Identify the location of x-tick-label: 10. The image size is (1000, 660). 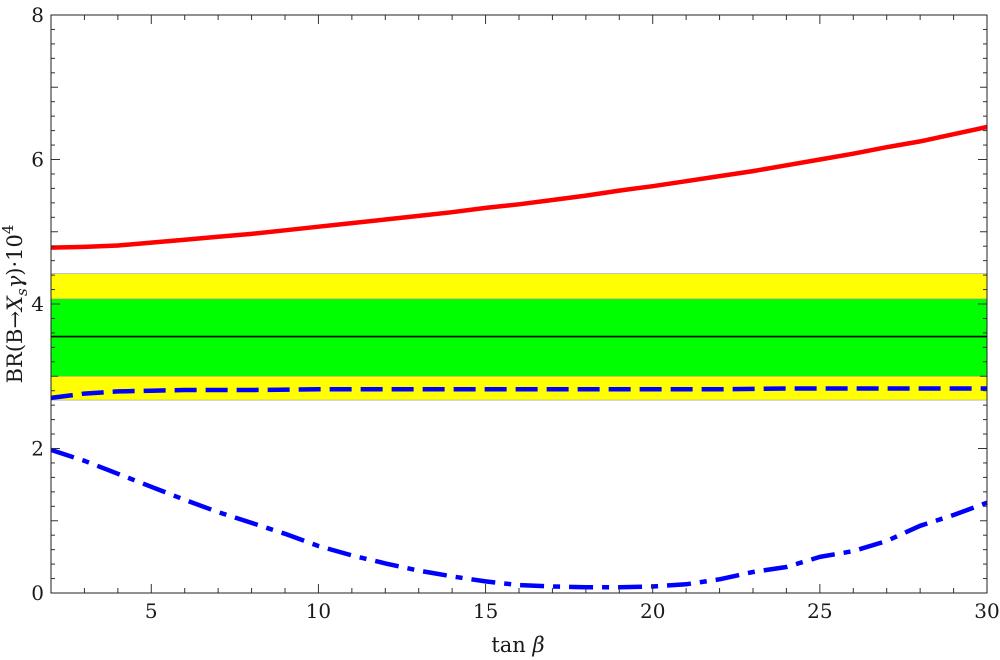
(318, 611).